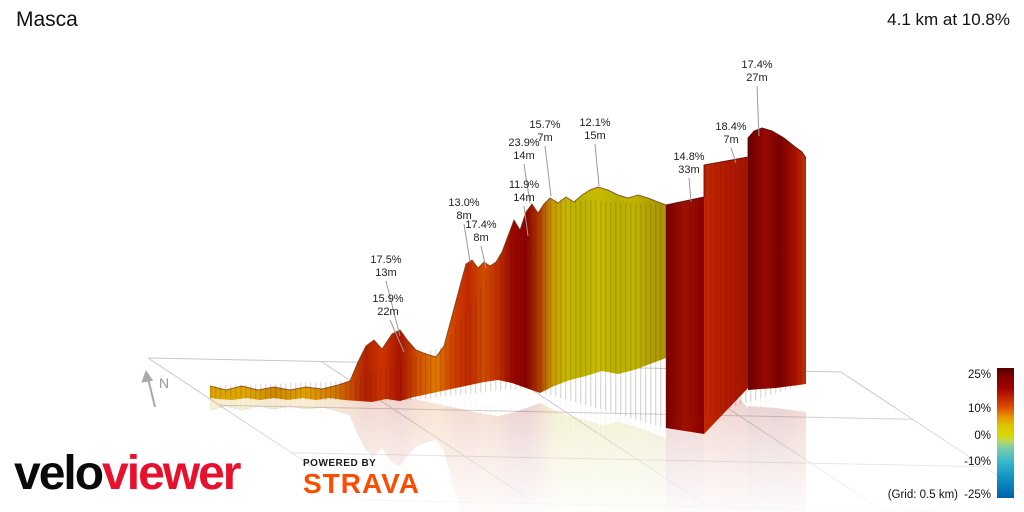 The height and width of the screenshot is (512, 1024). I want to click on gradient-annotation: 17.4% 27m, so click(756, 72).